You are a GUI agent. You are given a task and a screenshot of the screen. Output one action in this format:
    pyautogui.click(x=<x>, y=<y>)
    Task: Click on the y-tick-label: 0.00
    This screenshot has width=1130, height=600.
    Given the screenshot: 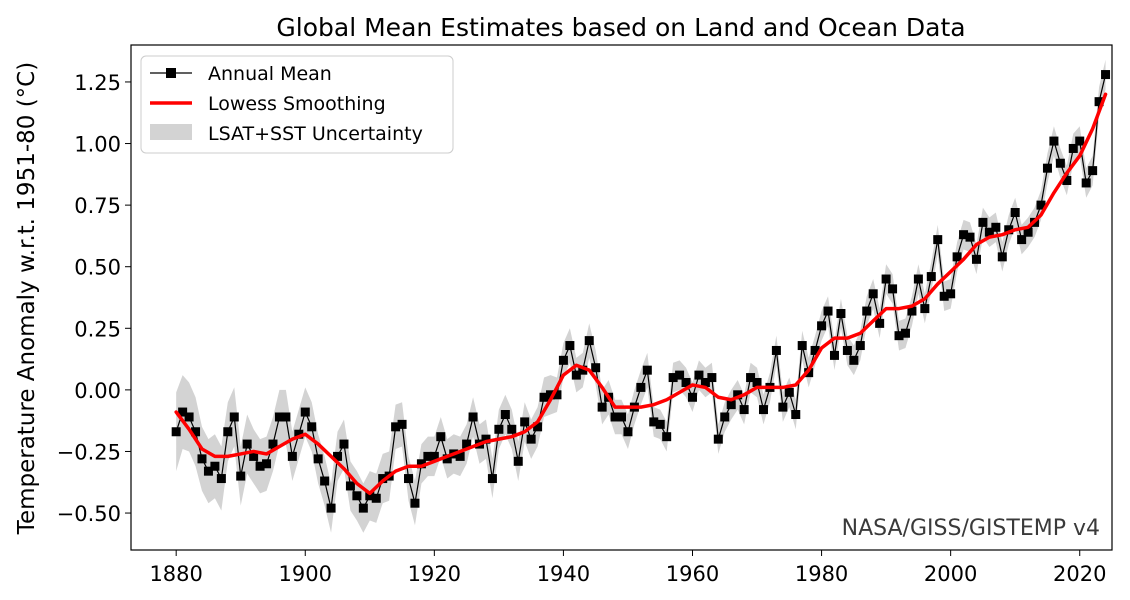 What is the action you would take?
    pyautogui.click(x=97, y=391)
    